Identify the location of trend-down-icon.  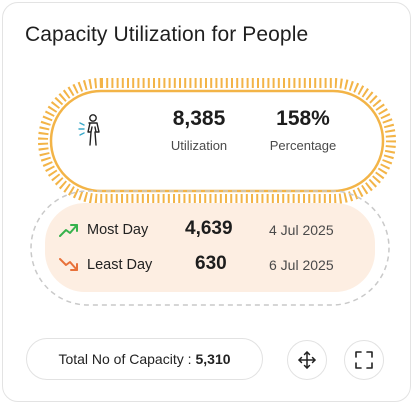
(68, 264).